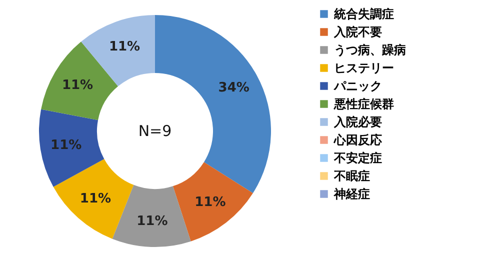  Describe the element at coordinates (357, 158) in the screenshot. I see `legend-label: 不安定症` at that location.